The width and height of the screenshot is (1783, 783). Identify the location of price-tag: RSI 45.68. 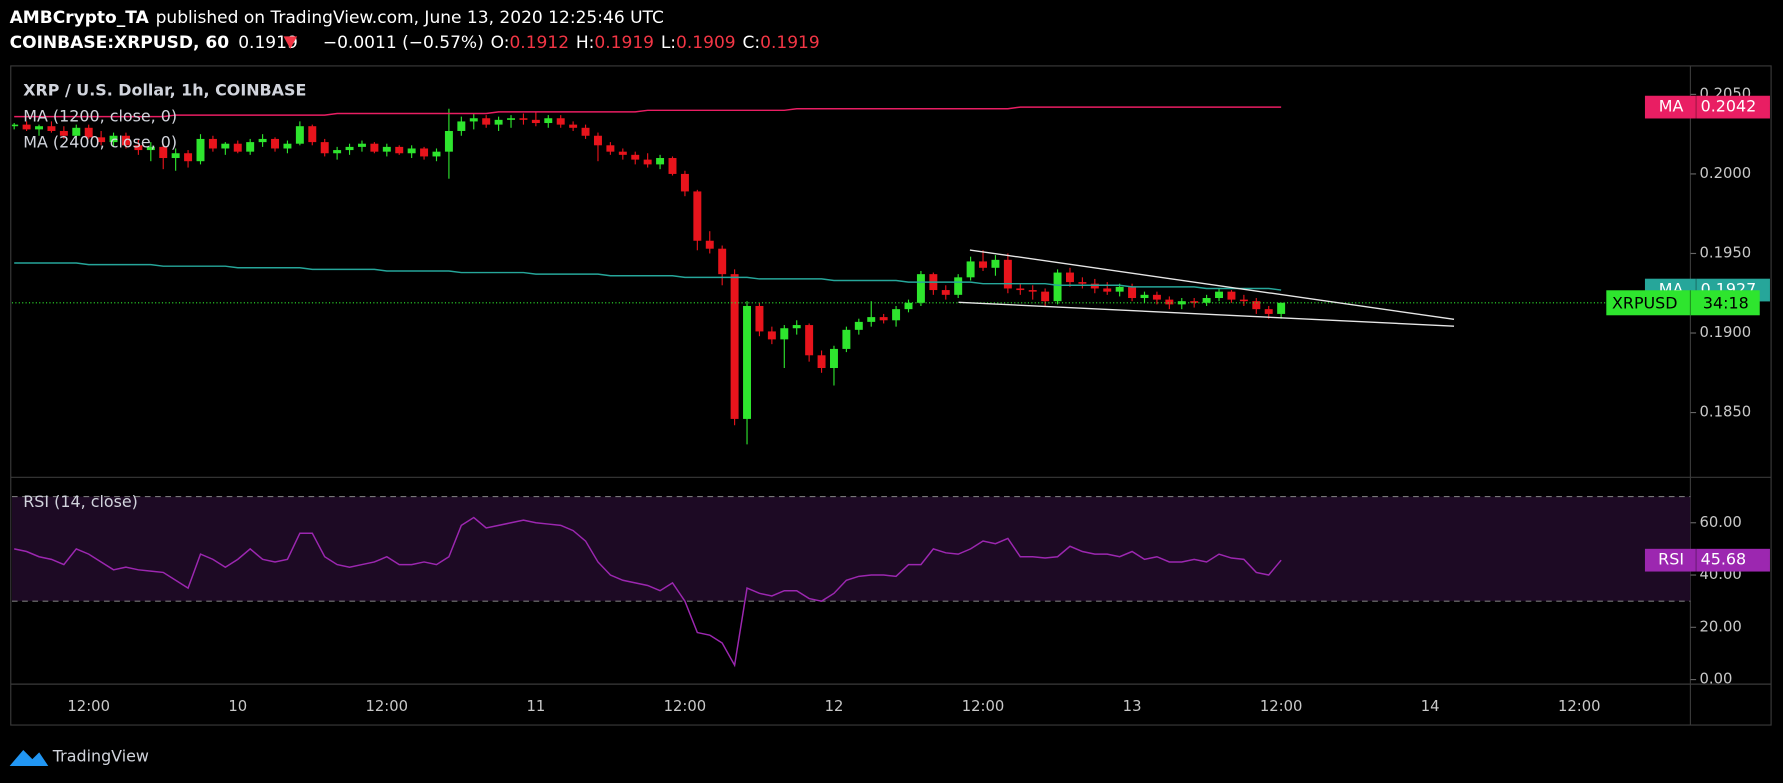
(1707, 560).